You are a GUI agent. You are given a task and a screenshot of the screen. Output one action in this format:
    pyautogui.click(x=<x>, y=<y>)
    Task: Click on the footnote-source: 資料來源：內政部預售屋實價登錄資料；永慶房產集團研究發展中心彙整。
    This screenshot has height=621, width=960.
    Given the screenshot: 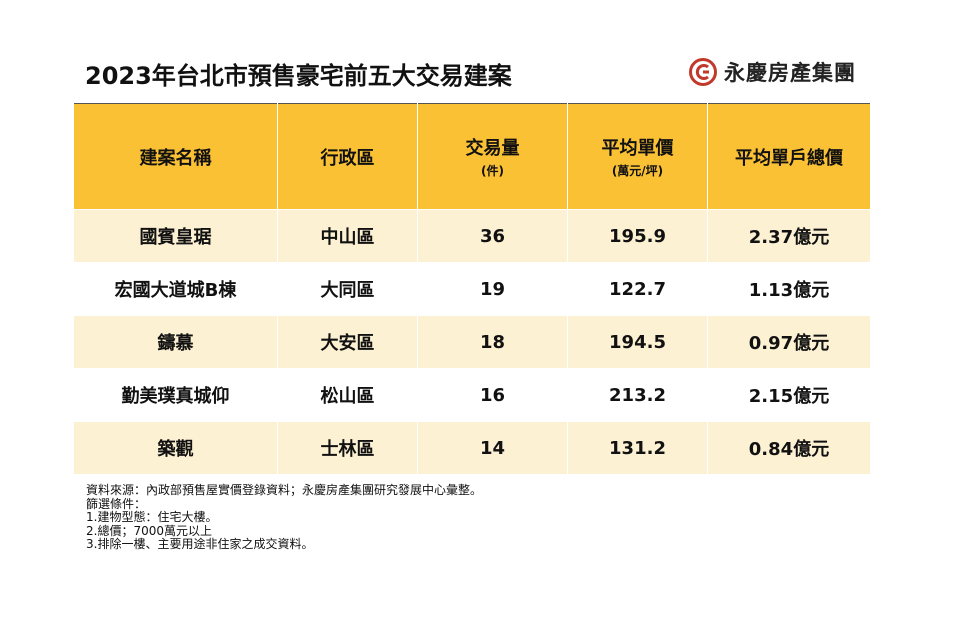 What is the action you would take?
    pyautogui.click(x=284, y=490)
    